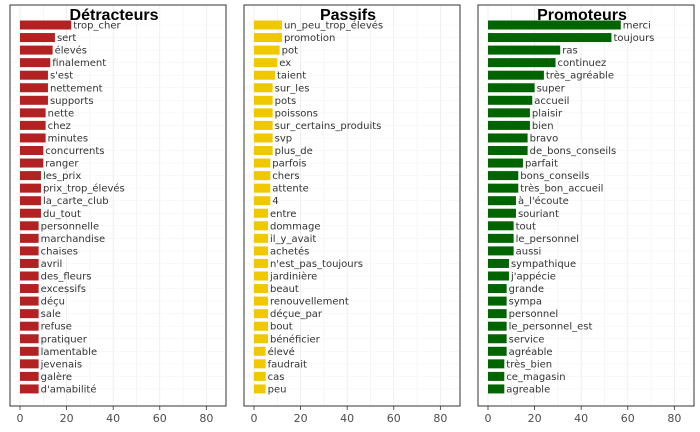 This screenshot has height=432, width=700. Describe the element at coordinates (268, 38) in the screenshot. I see `bar-promotion` at that location.